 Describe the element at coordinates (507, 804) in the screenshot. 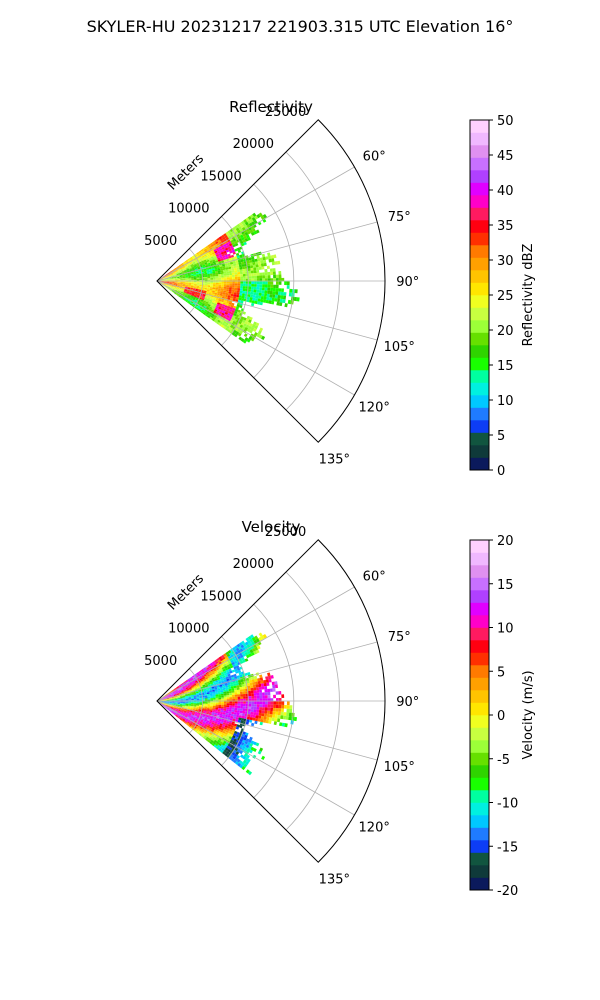

I see `colorbar-tick-label: -10` at that location.